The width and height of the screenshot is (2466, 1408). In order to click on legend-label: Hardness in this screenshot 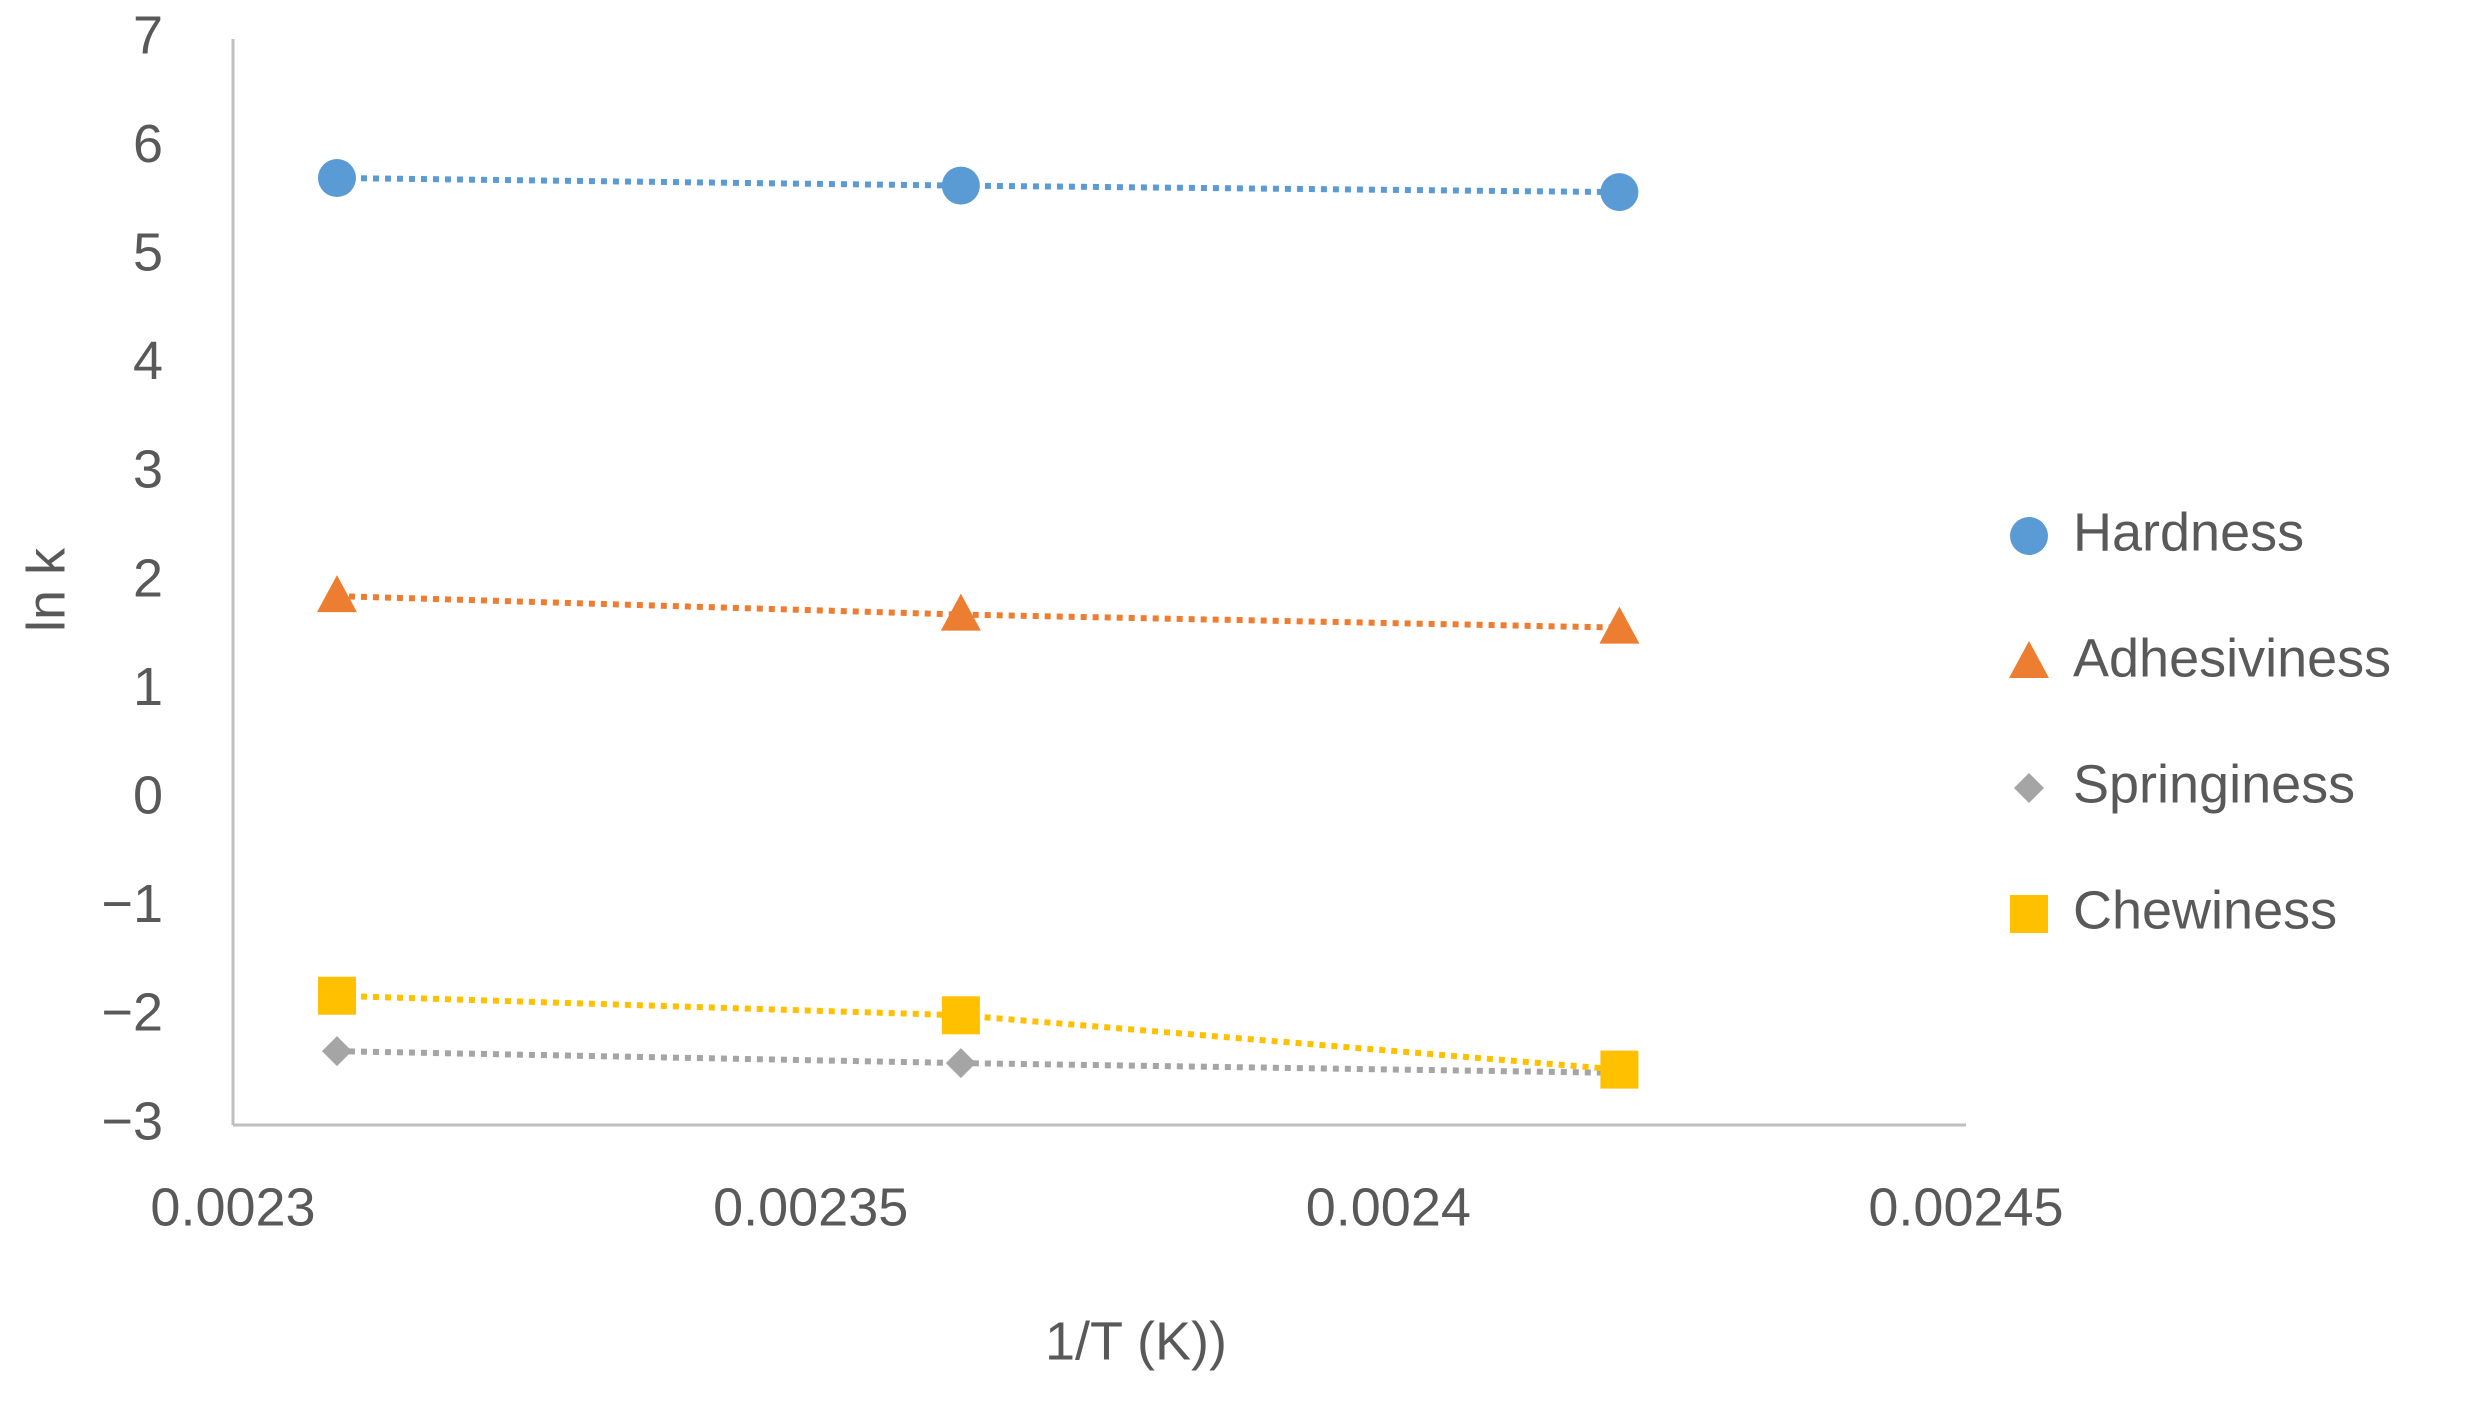, I will do `click(2188, 532)`.